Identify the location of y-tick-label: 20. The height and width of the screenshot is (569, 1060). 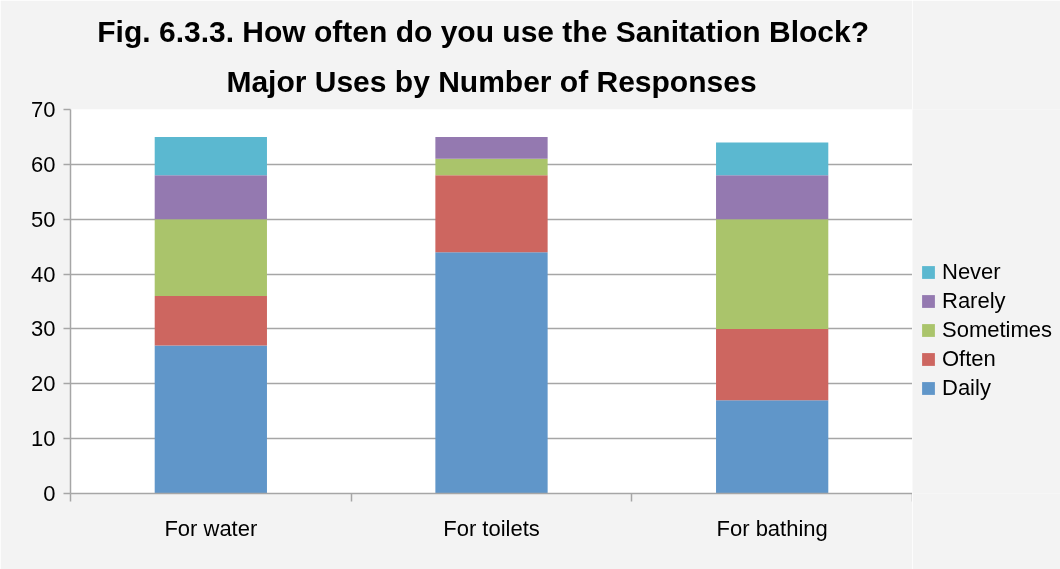
(43, 384).